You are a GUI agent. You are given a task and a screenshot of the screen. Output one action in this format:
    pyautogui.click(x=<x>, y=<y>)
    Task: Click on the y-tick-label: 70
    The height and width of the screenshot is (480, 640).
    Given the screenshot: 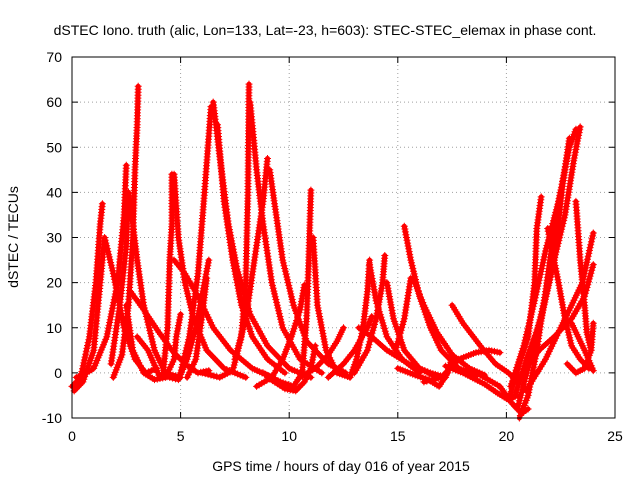 What is the action you would take?
    pyautogui.click(x=54, y=57)
    